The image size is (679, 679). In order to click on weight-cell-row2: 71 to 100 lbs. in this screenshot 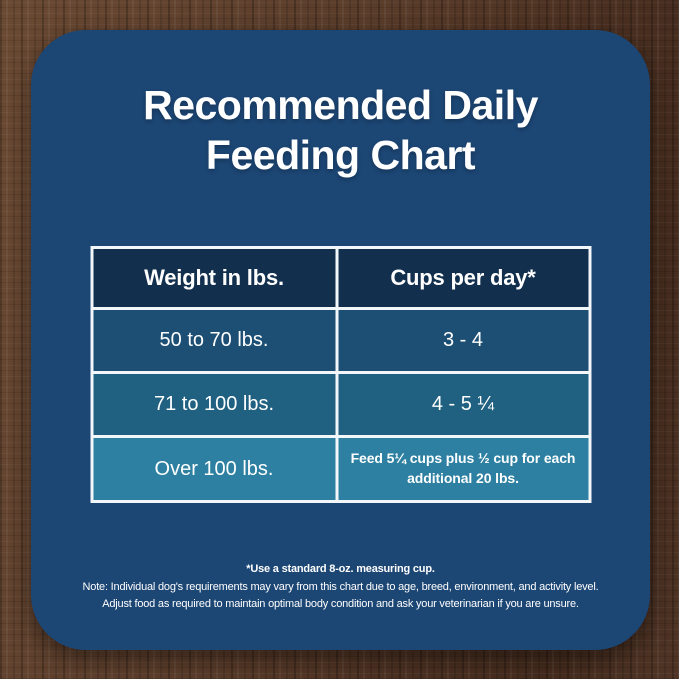, I will do `click(214, 404)`.